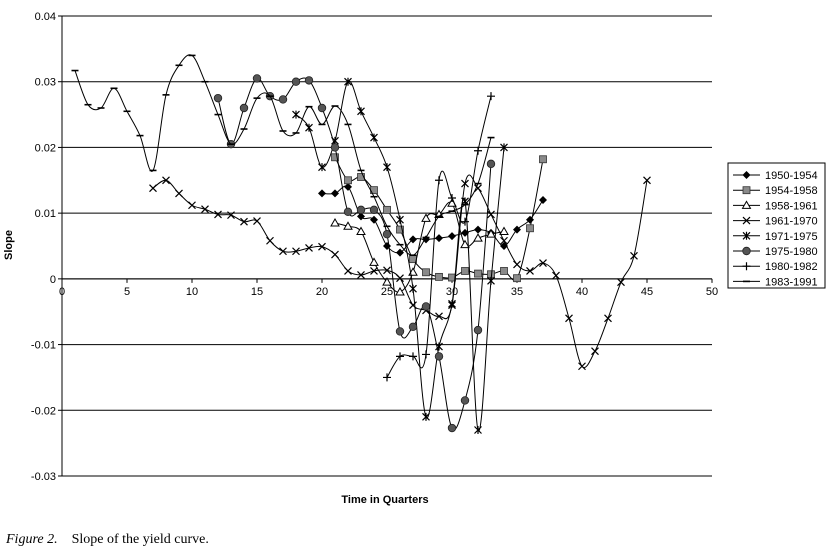  I want to click on series-1958-1961, so click(419, 247).